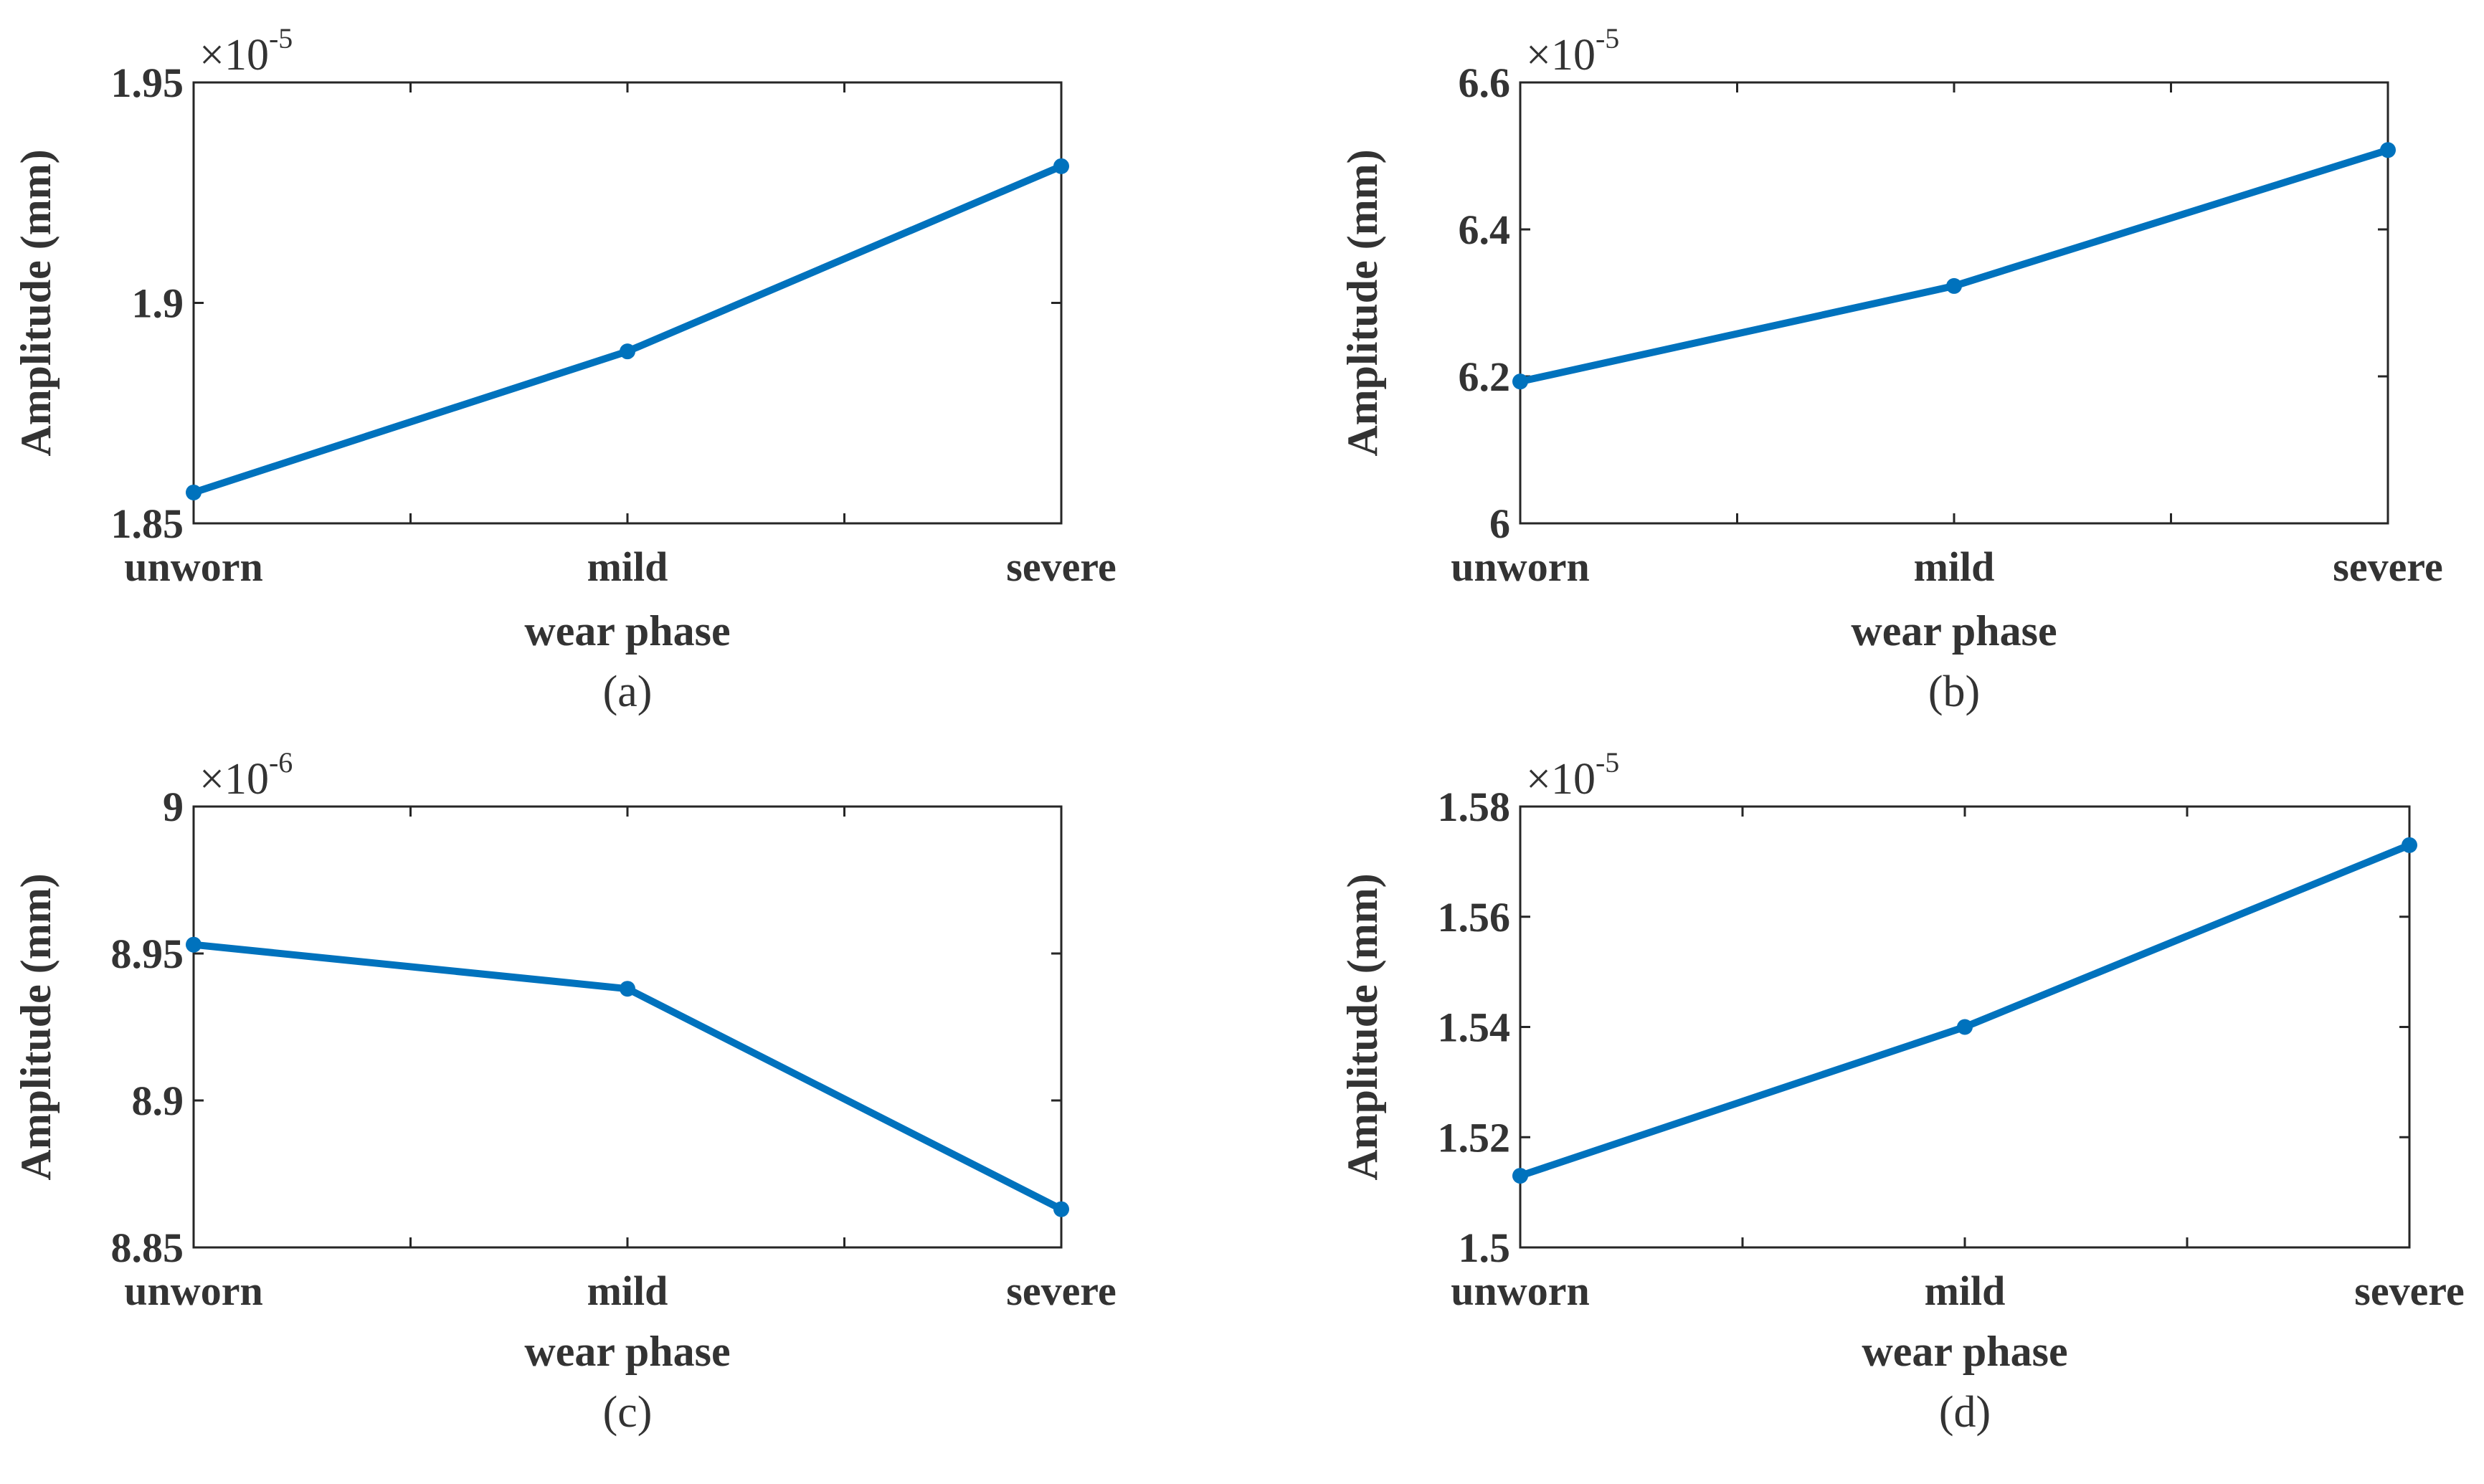  What do you see at coordinates (147, 523) in the screenshot?
I see `y-tick-label: 1.85` at bounding box center [147, 523].